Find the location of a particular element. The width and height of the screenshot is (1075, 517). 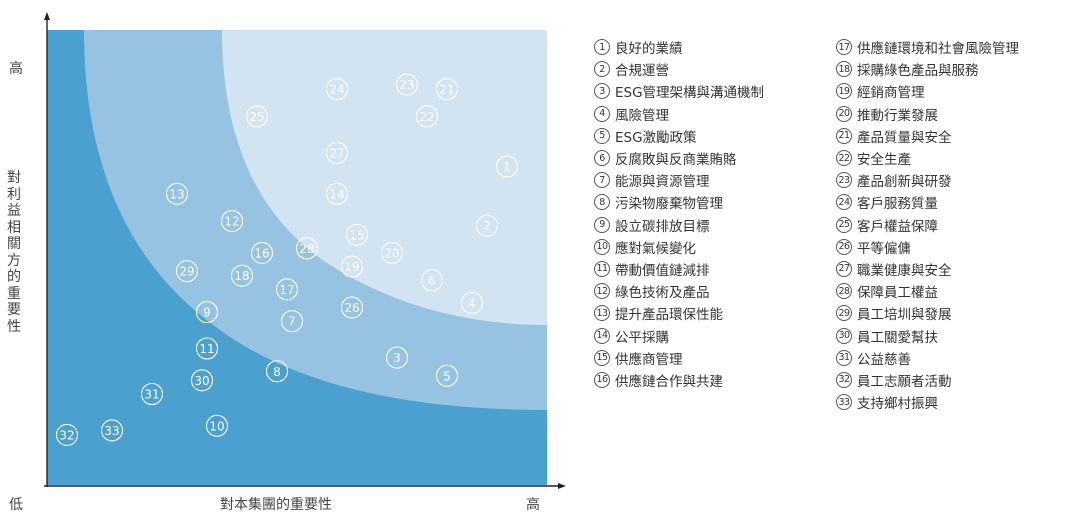

y-high-label: 高 is located at coordinates (16, 69).